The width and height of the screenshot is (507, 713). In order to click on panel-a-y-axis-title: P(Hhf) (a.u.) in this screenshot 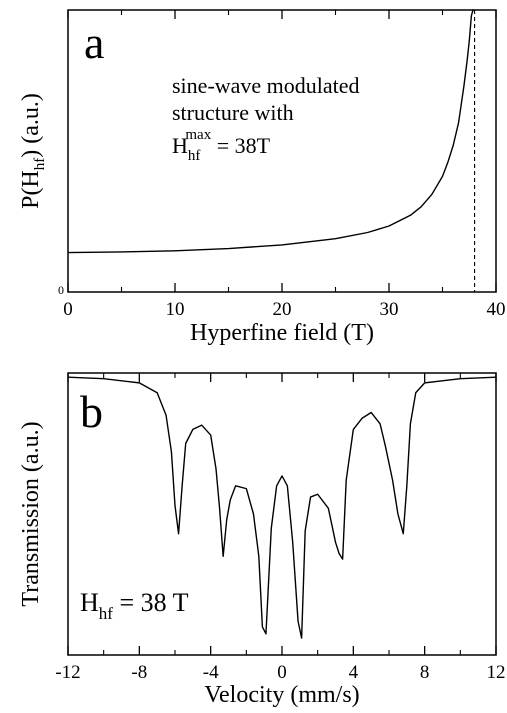, I will do `click(33, 151)`.